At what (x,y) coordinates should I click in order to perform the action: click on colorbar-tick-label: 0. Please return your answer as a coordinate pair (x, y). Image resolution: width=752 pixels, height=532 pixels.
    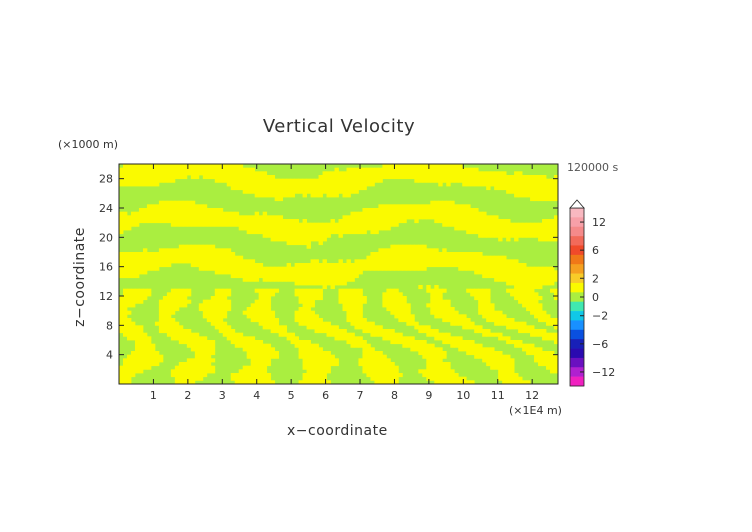
    Looking at the image, I should click on (595, 297).